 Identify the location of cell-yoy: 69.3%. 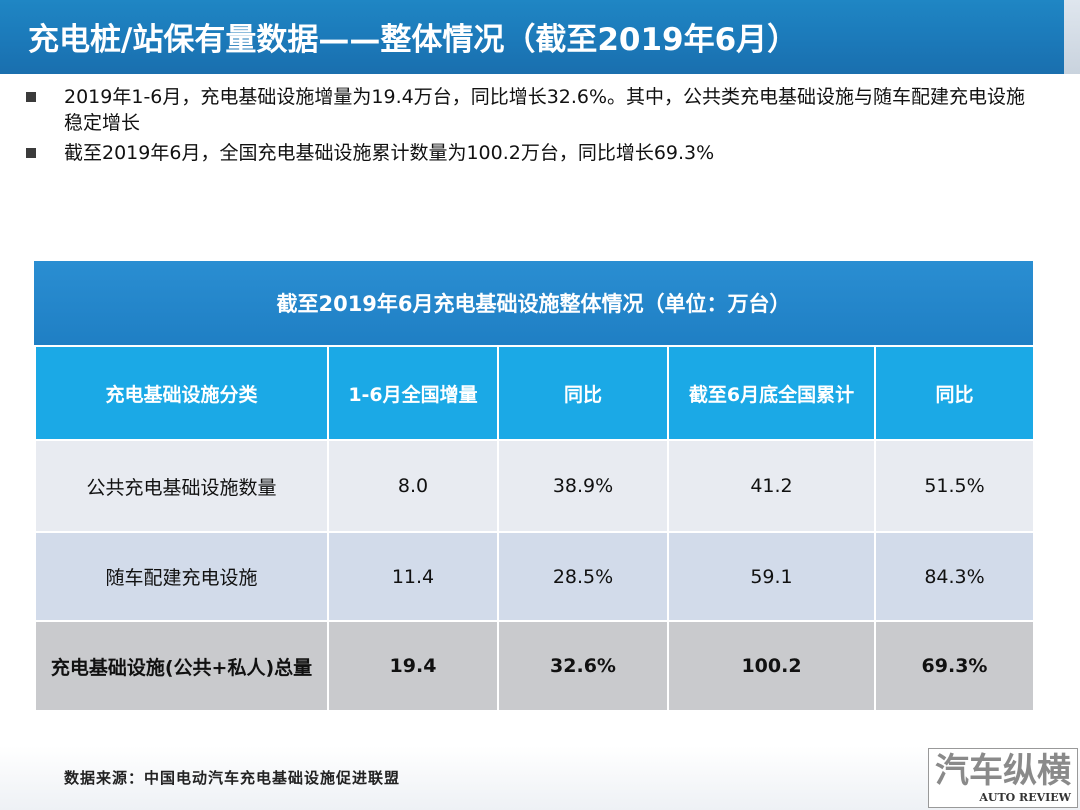
(954, 666).